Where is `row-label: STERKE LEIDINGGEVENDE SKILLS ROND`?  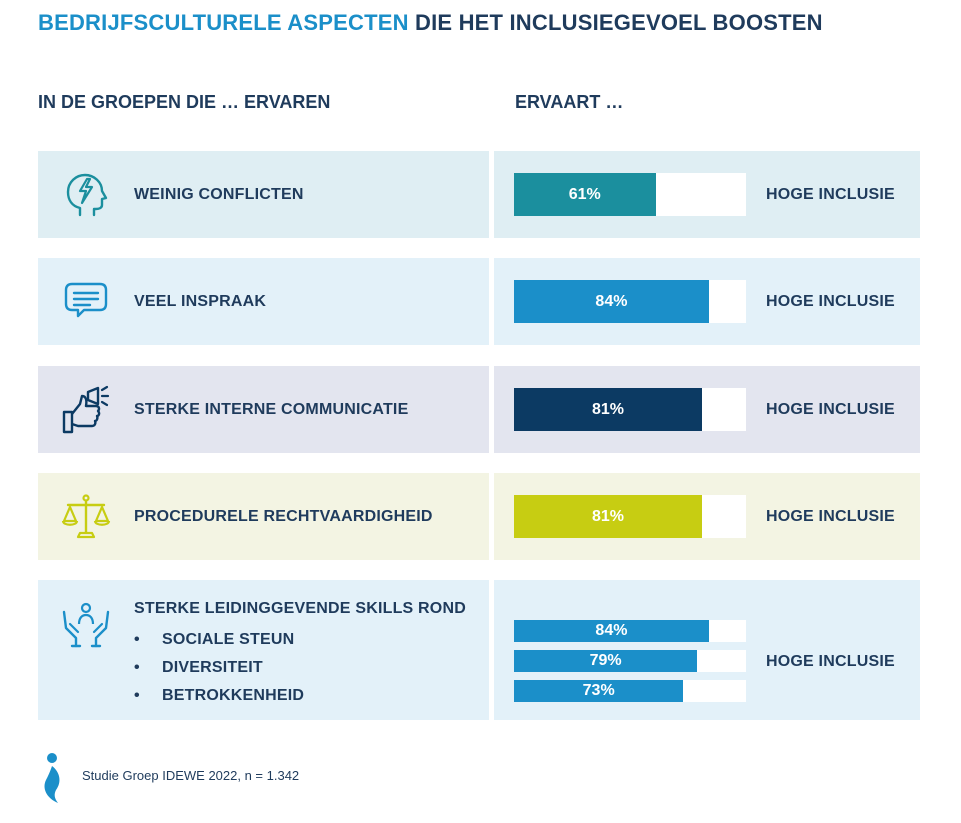 row-label: STERKE LEIDINGGEVENDE SKILLS ROND is located at coordinates (300, 608).